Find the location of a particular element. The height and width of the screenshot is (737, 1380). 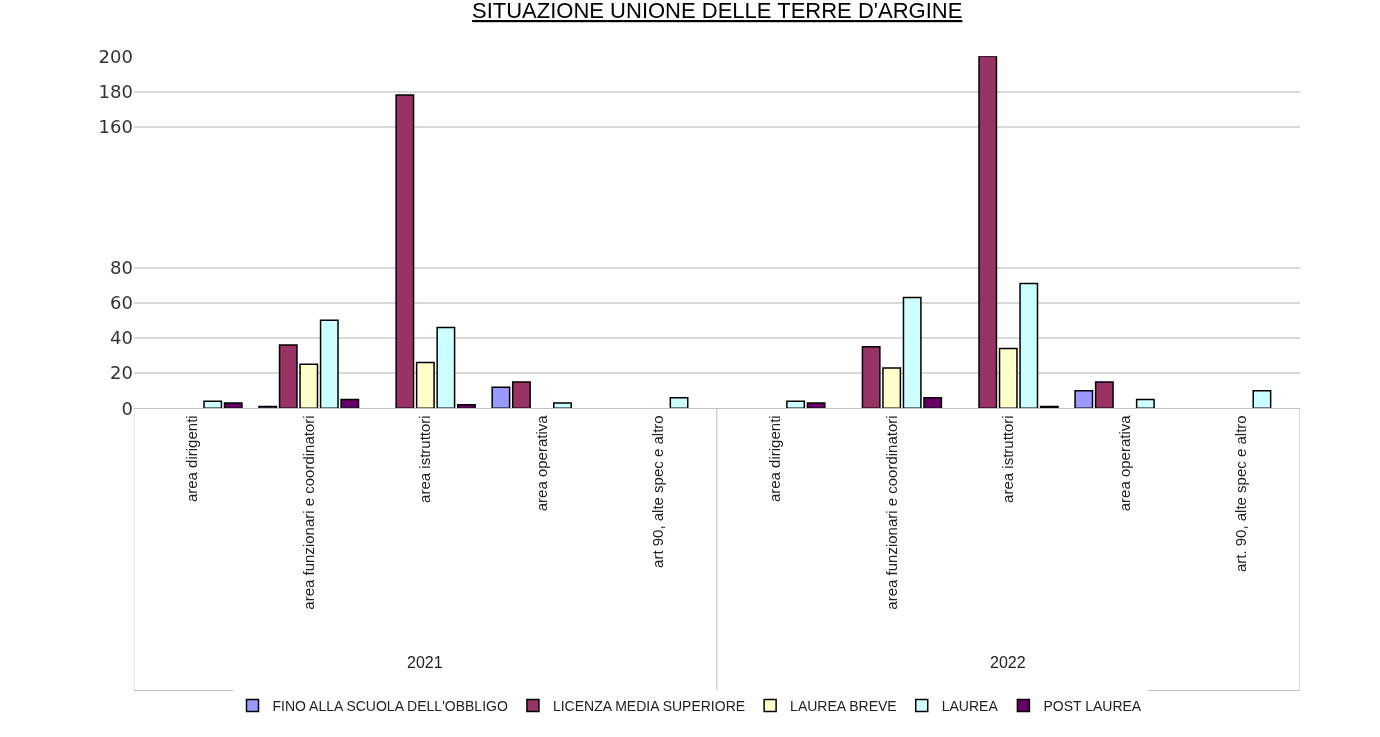

x-tick-label: art 90, alte spec e altro is located at coordinates (658, 491).